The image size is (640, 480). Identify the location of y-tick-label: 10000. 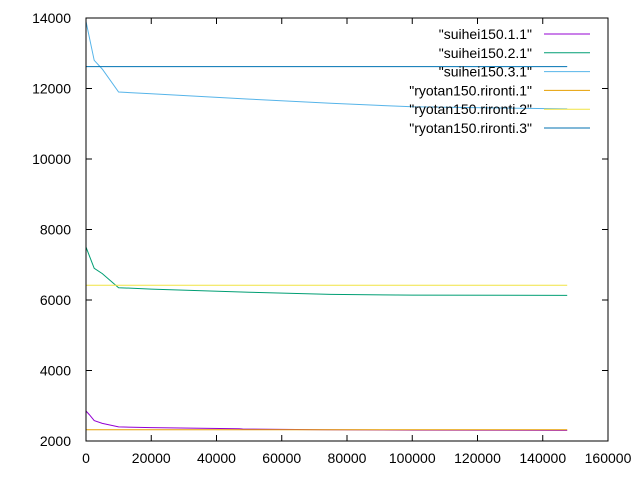
(51, 159).